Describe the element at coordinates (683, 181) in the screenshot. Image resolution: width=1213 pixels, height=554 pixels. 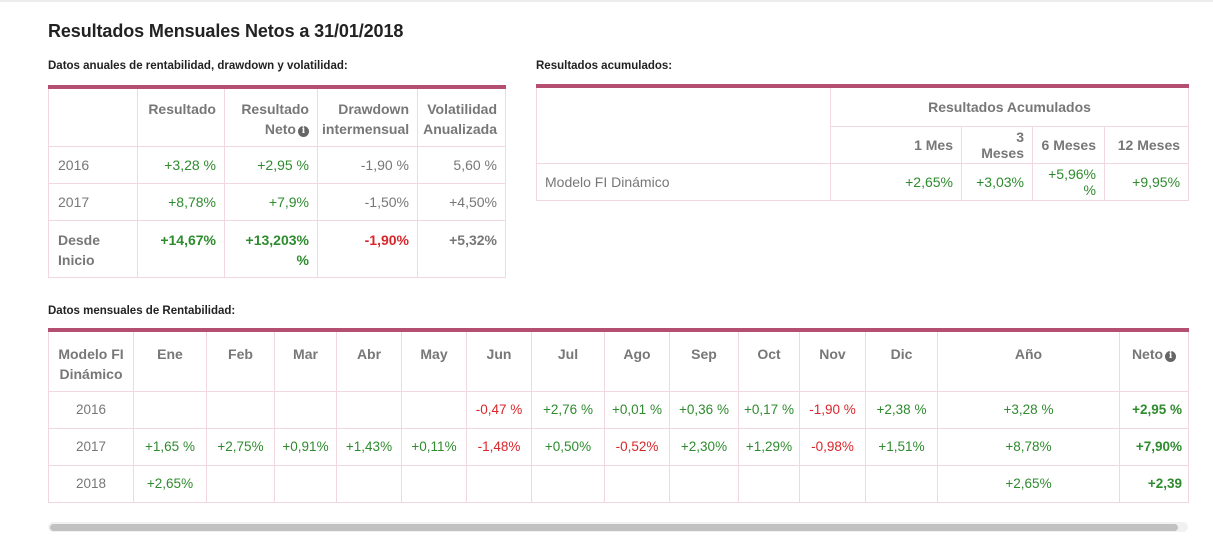
I see `cumulative-row-label: Modelo FI Dinámico` at that location.